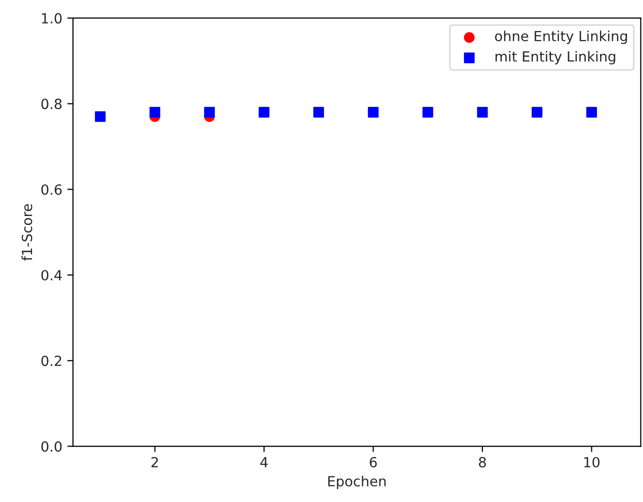 Image resolution: width=643 pixels, height=502 pixels. What do you see at coordinates (51, 104) in the screenshot?
I see `y-tick-label: 0.8` at bounding box center [51, 104].